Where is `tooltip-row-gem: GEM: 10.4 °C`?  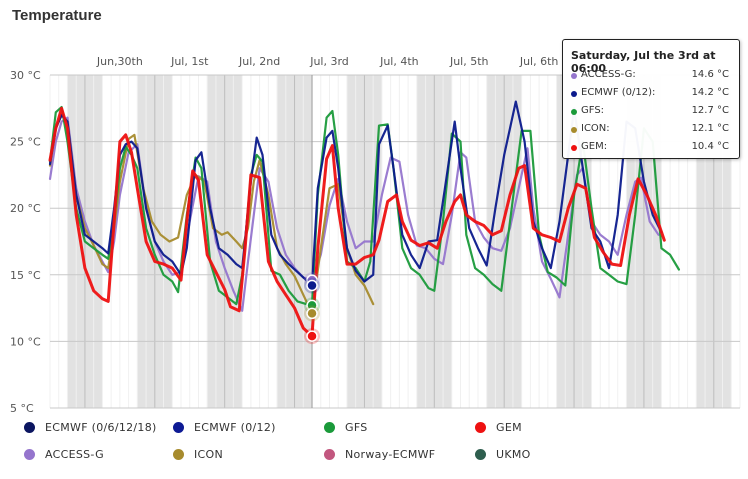 tooltip-row-gem: GEM: 10.4 °C is located at coordinates (651, 148).